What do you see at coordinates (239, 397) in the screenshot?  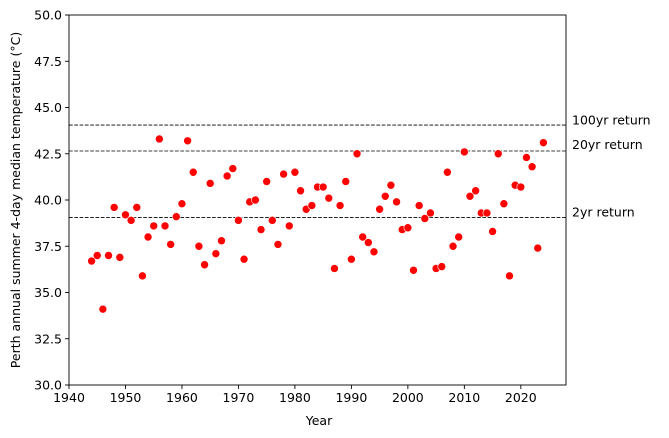 I see `x-tick-label: 1970` at bounding box center [239, 397].